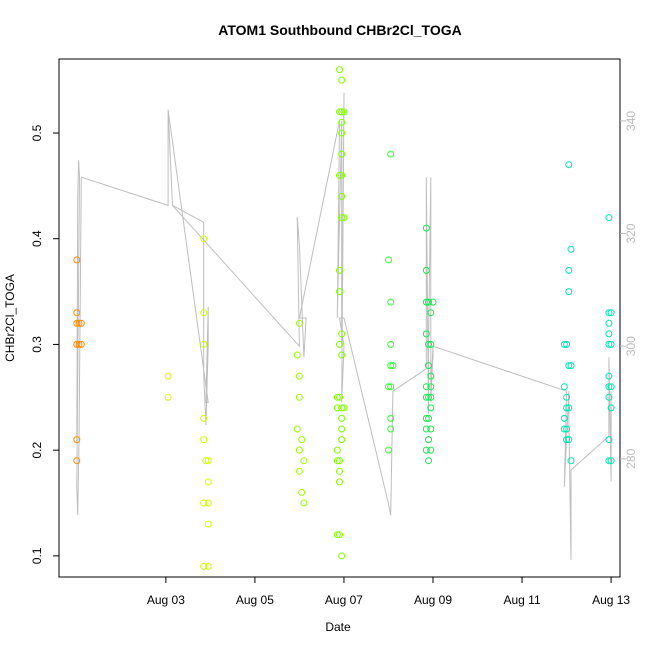 Image resolution: width=650 pixels, height=650 pixels. I want to click on x-tick-label: Aug 05, so click(255, 600).